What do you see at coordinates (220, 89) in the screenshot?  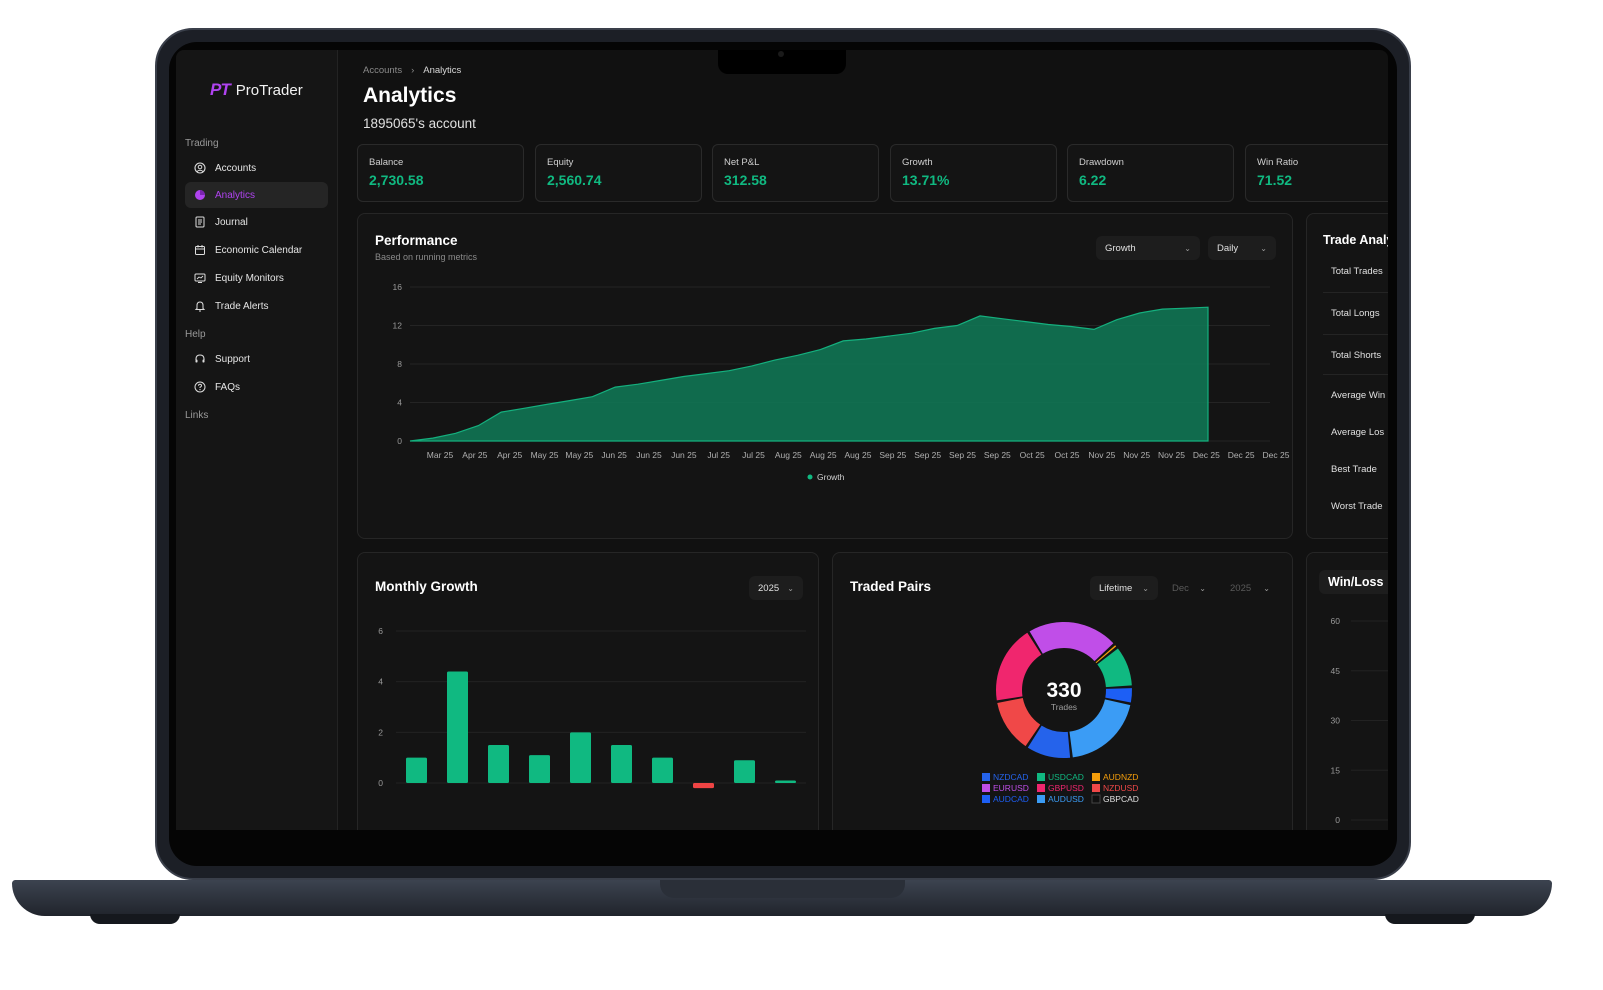 I see `logo-mark: PT` at bounding box center [220, 89].